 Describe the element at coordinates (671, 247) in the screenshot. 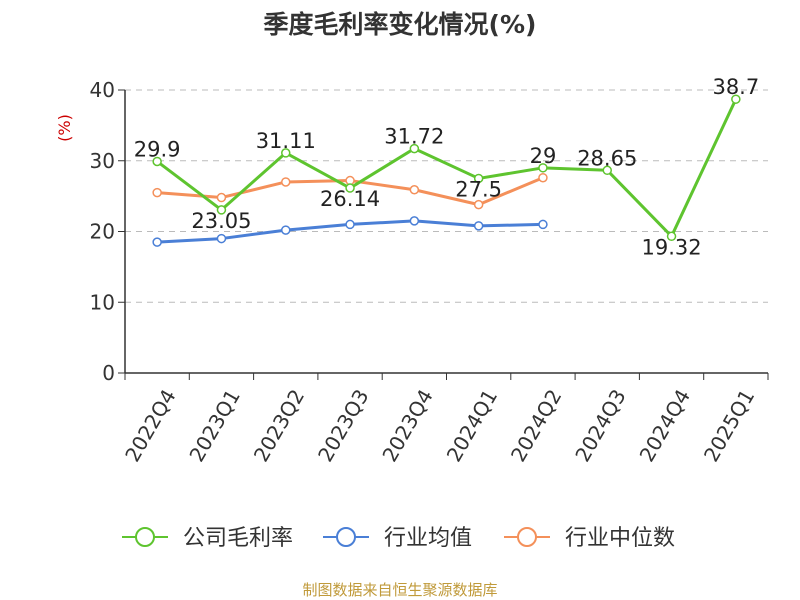

I see `data-label: 19.32` at that location.